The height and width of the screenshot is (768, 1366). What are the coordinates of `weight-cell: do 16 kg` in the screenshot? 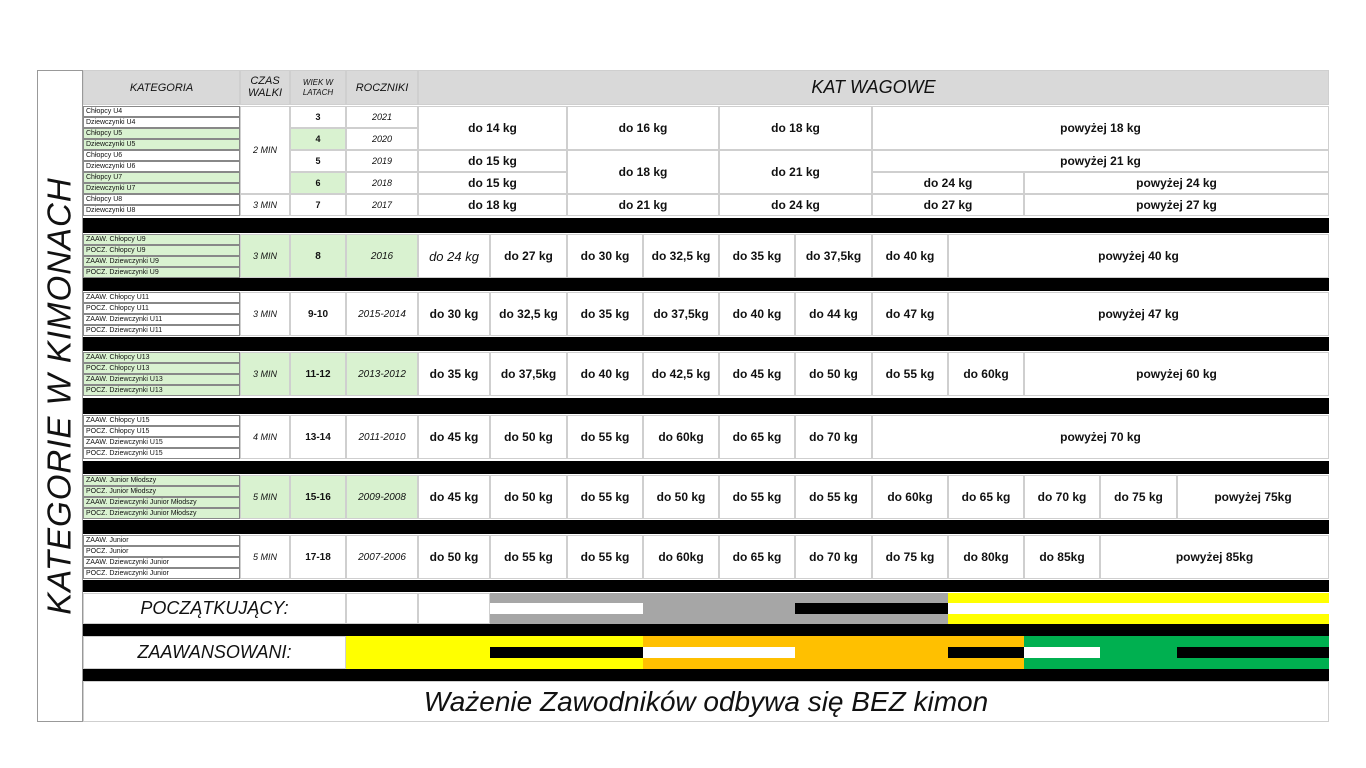 It's located at (643, 128).